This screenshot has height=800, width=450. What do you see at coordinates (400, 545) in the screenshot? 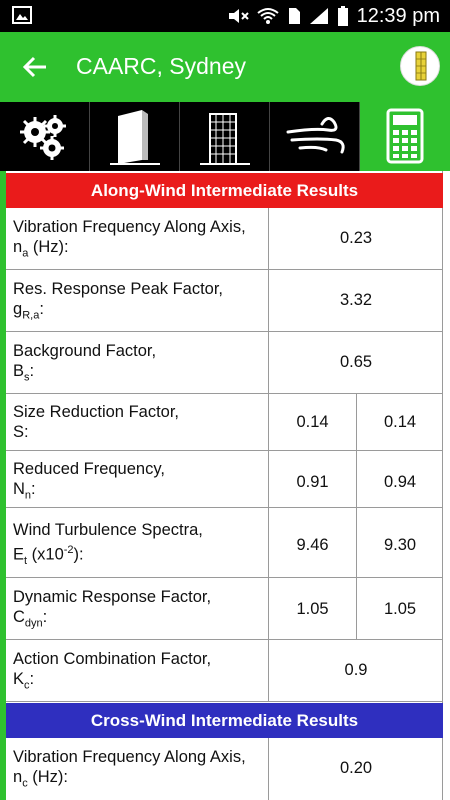
I see `row-value-2: 9.30` at bounding box center [400, 545].